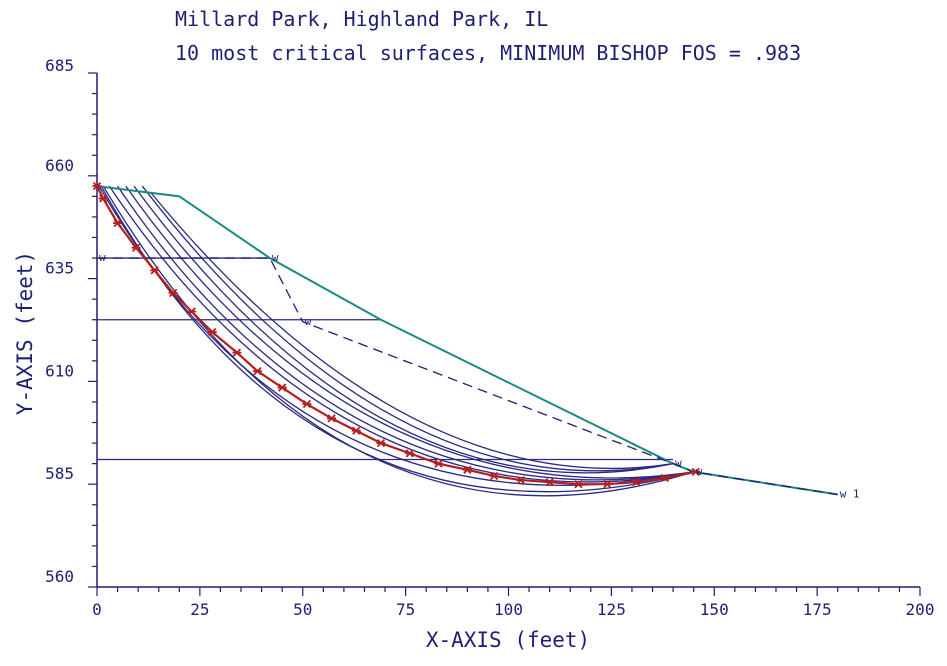  I want to click on y-axis-label: Y-AXIS (feet), so click(25, 333).